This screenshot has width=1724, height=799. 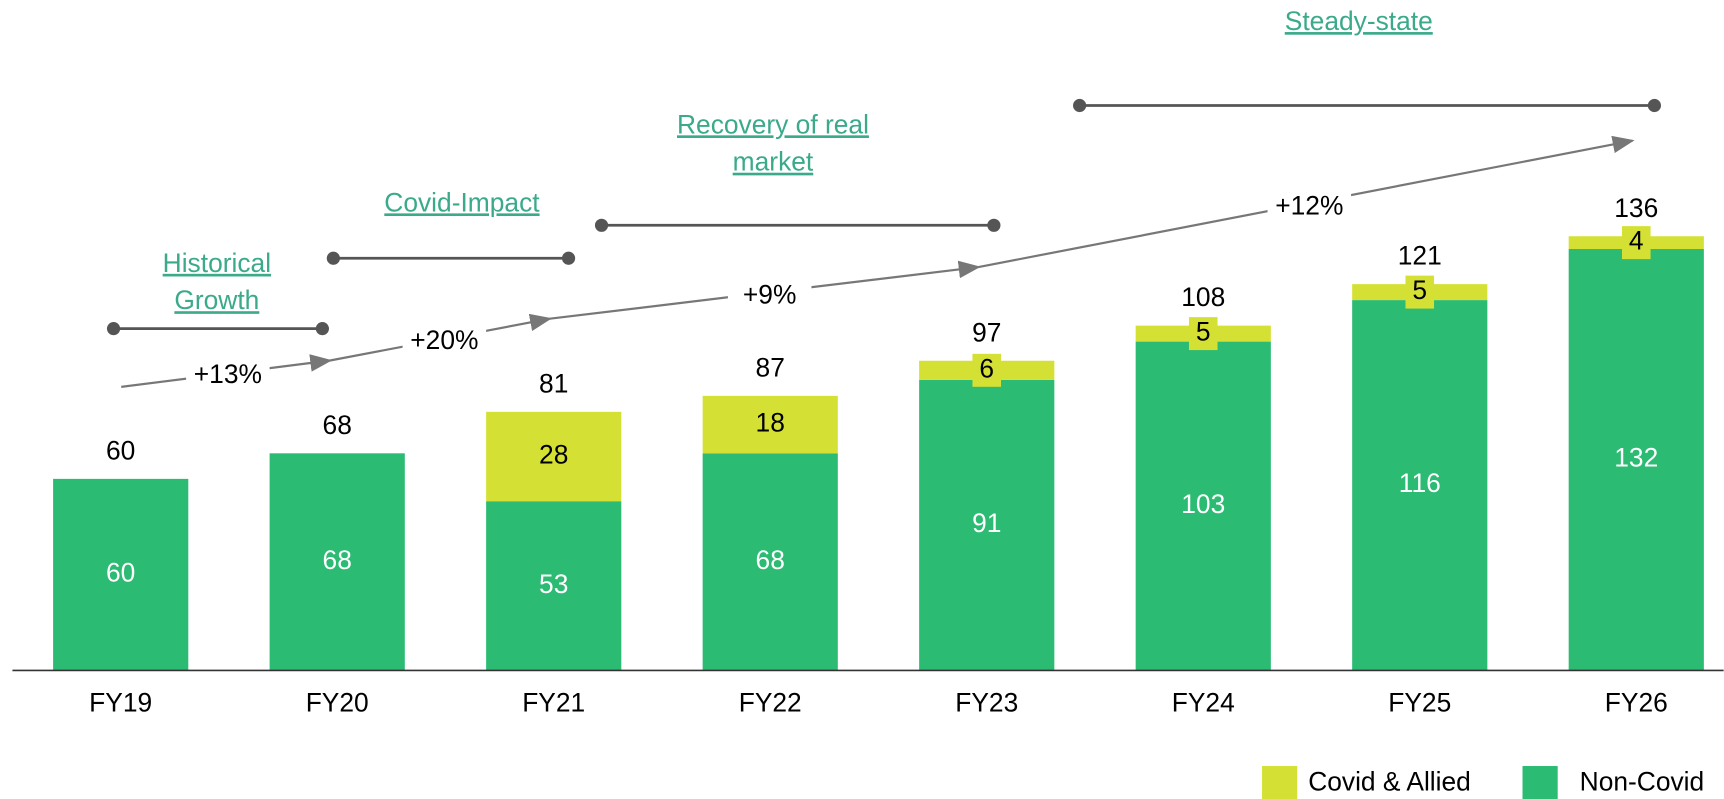 I want to click on phase-label: Historical, so click(x=217, y=263).